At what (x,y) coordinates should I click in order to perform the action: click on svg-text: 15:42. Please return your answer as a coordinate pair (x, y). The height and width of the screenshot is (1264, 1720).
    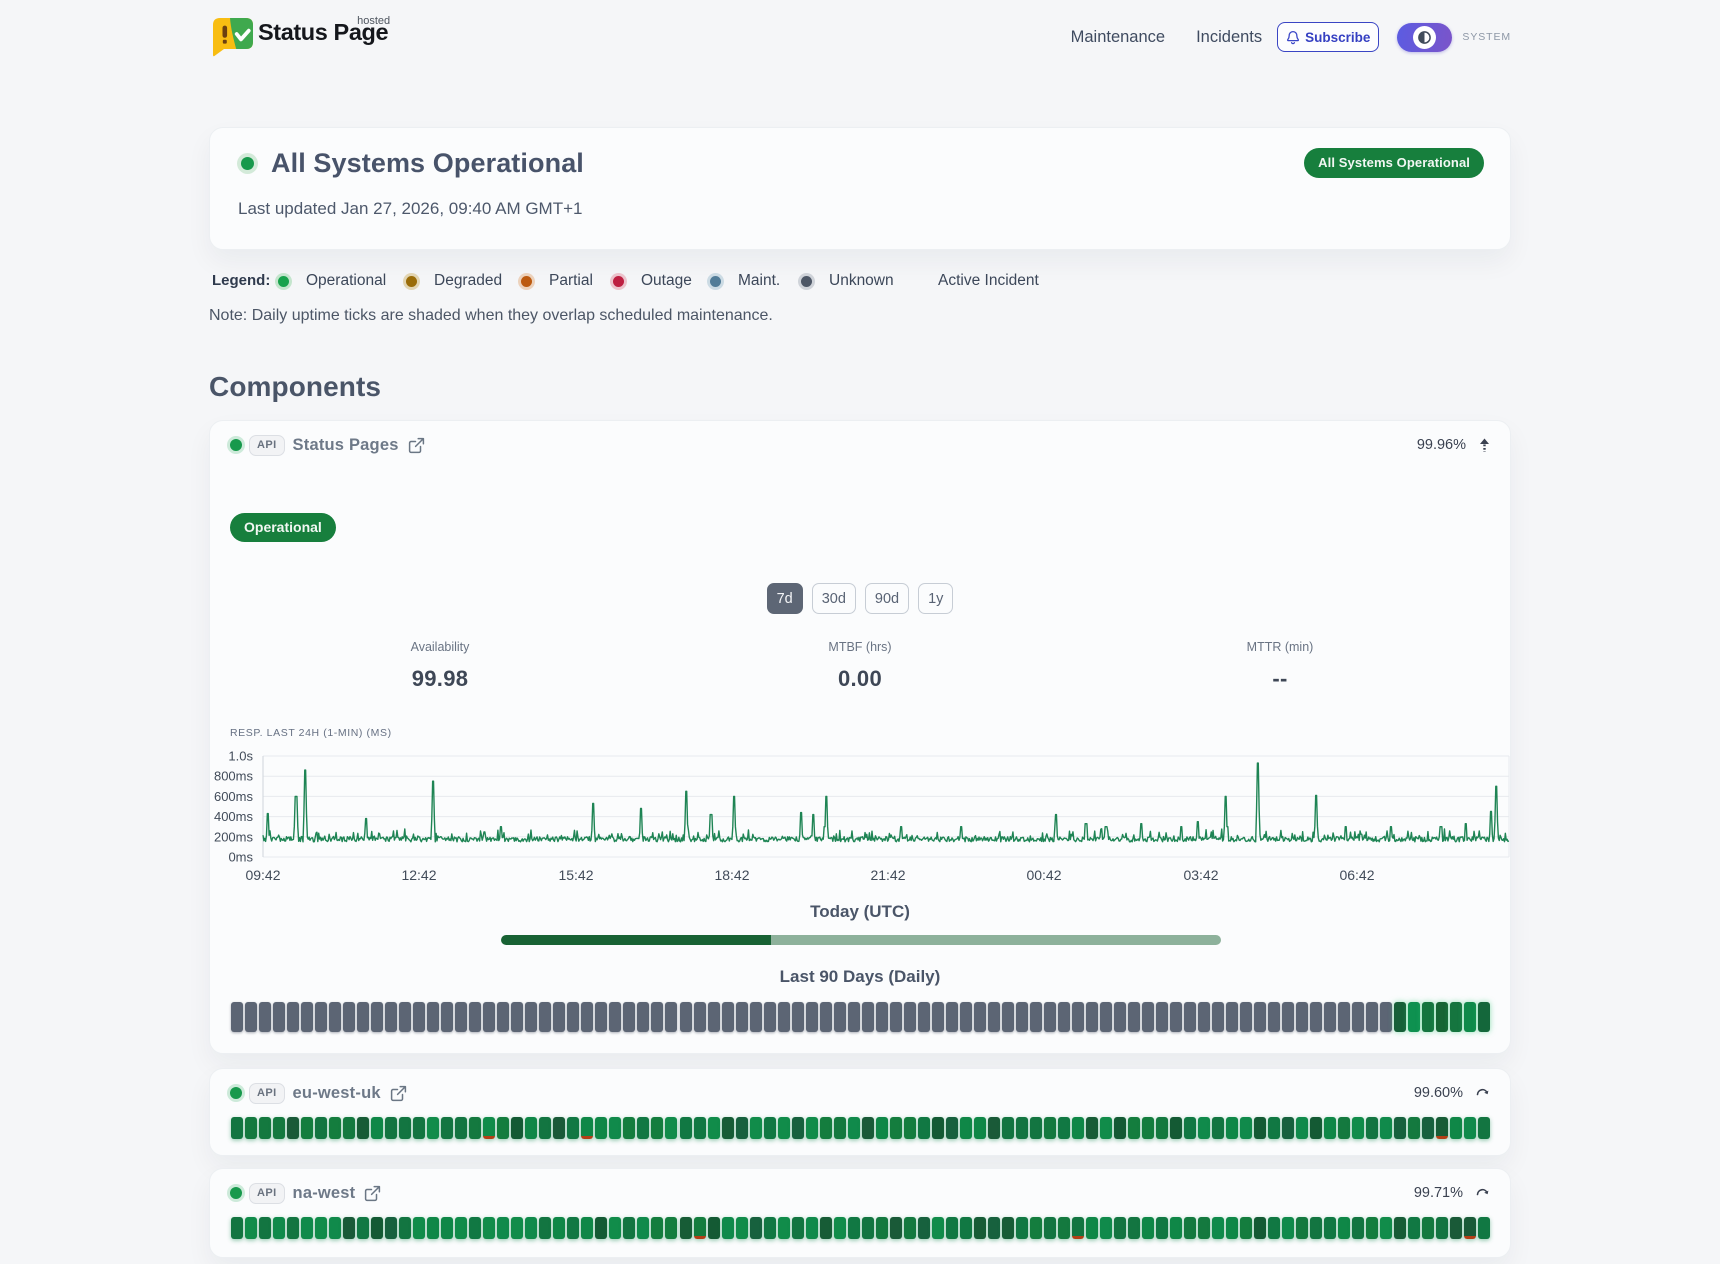
    Looking at the image, I should click on (575, 875).